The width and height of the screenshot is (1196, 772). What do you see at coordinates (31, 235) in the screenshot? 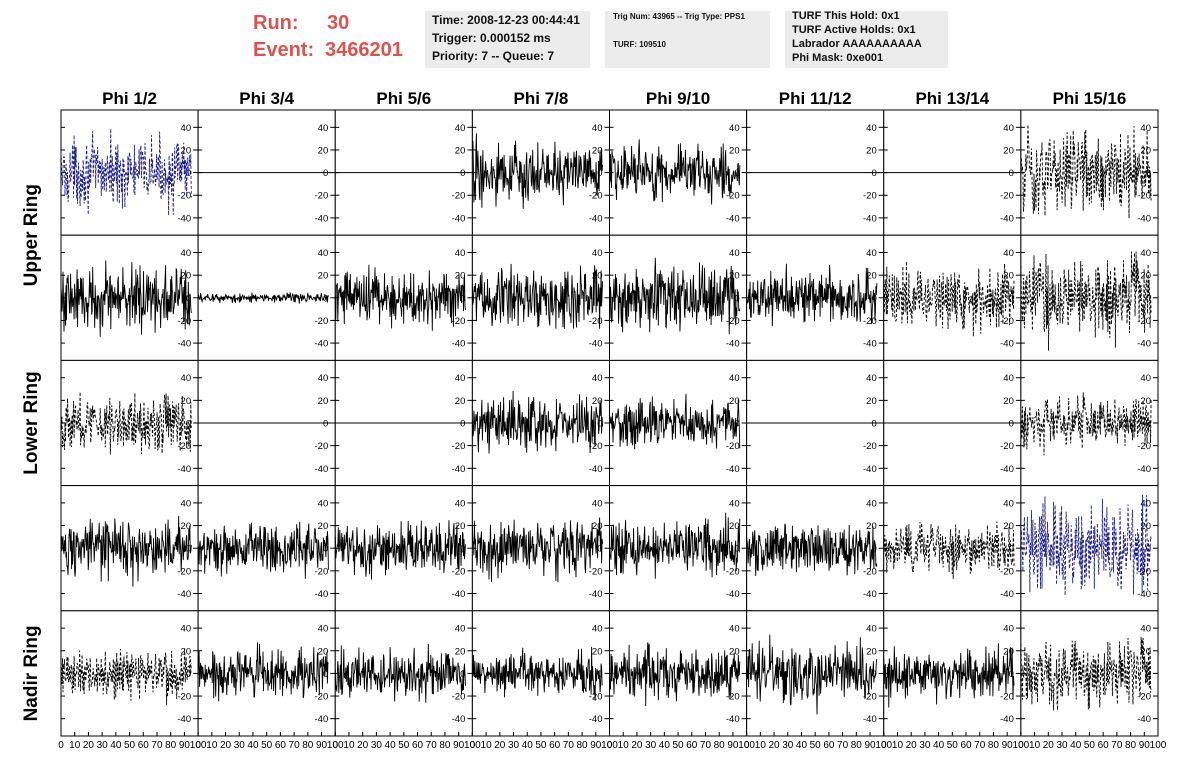
I see `ring-label: Upper Ring` at bounding box center [31, 235].